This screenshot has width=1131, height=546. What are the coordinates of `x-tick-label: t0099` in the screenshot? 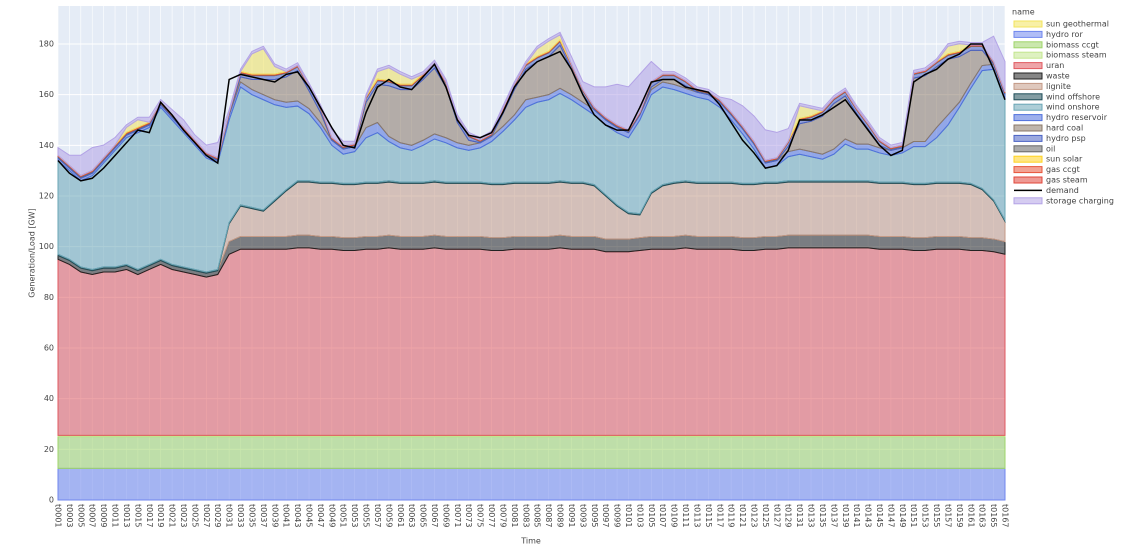 It's located at (617, 516).